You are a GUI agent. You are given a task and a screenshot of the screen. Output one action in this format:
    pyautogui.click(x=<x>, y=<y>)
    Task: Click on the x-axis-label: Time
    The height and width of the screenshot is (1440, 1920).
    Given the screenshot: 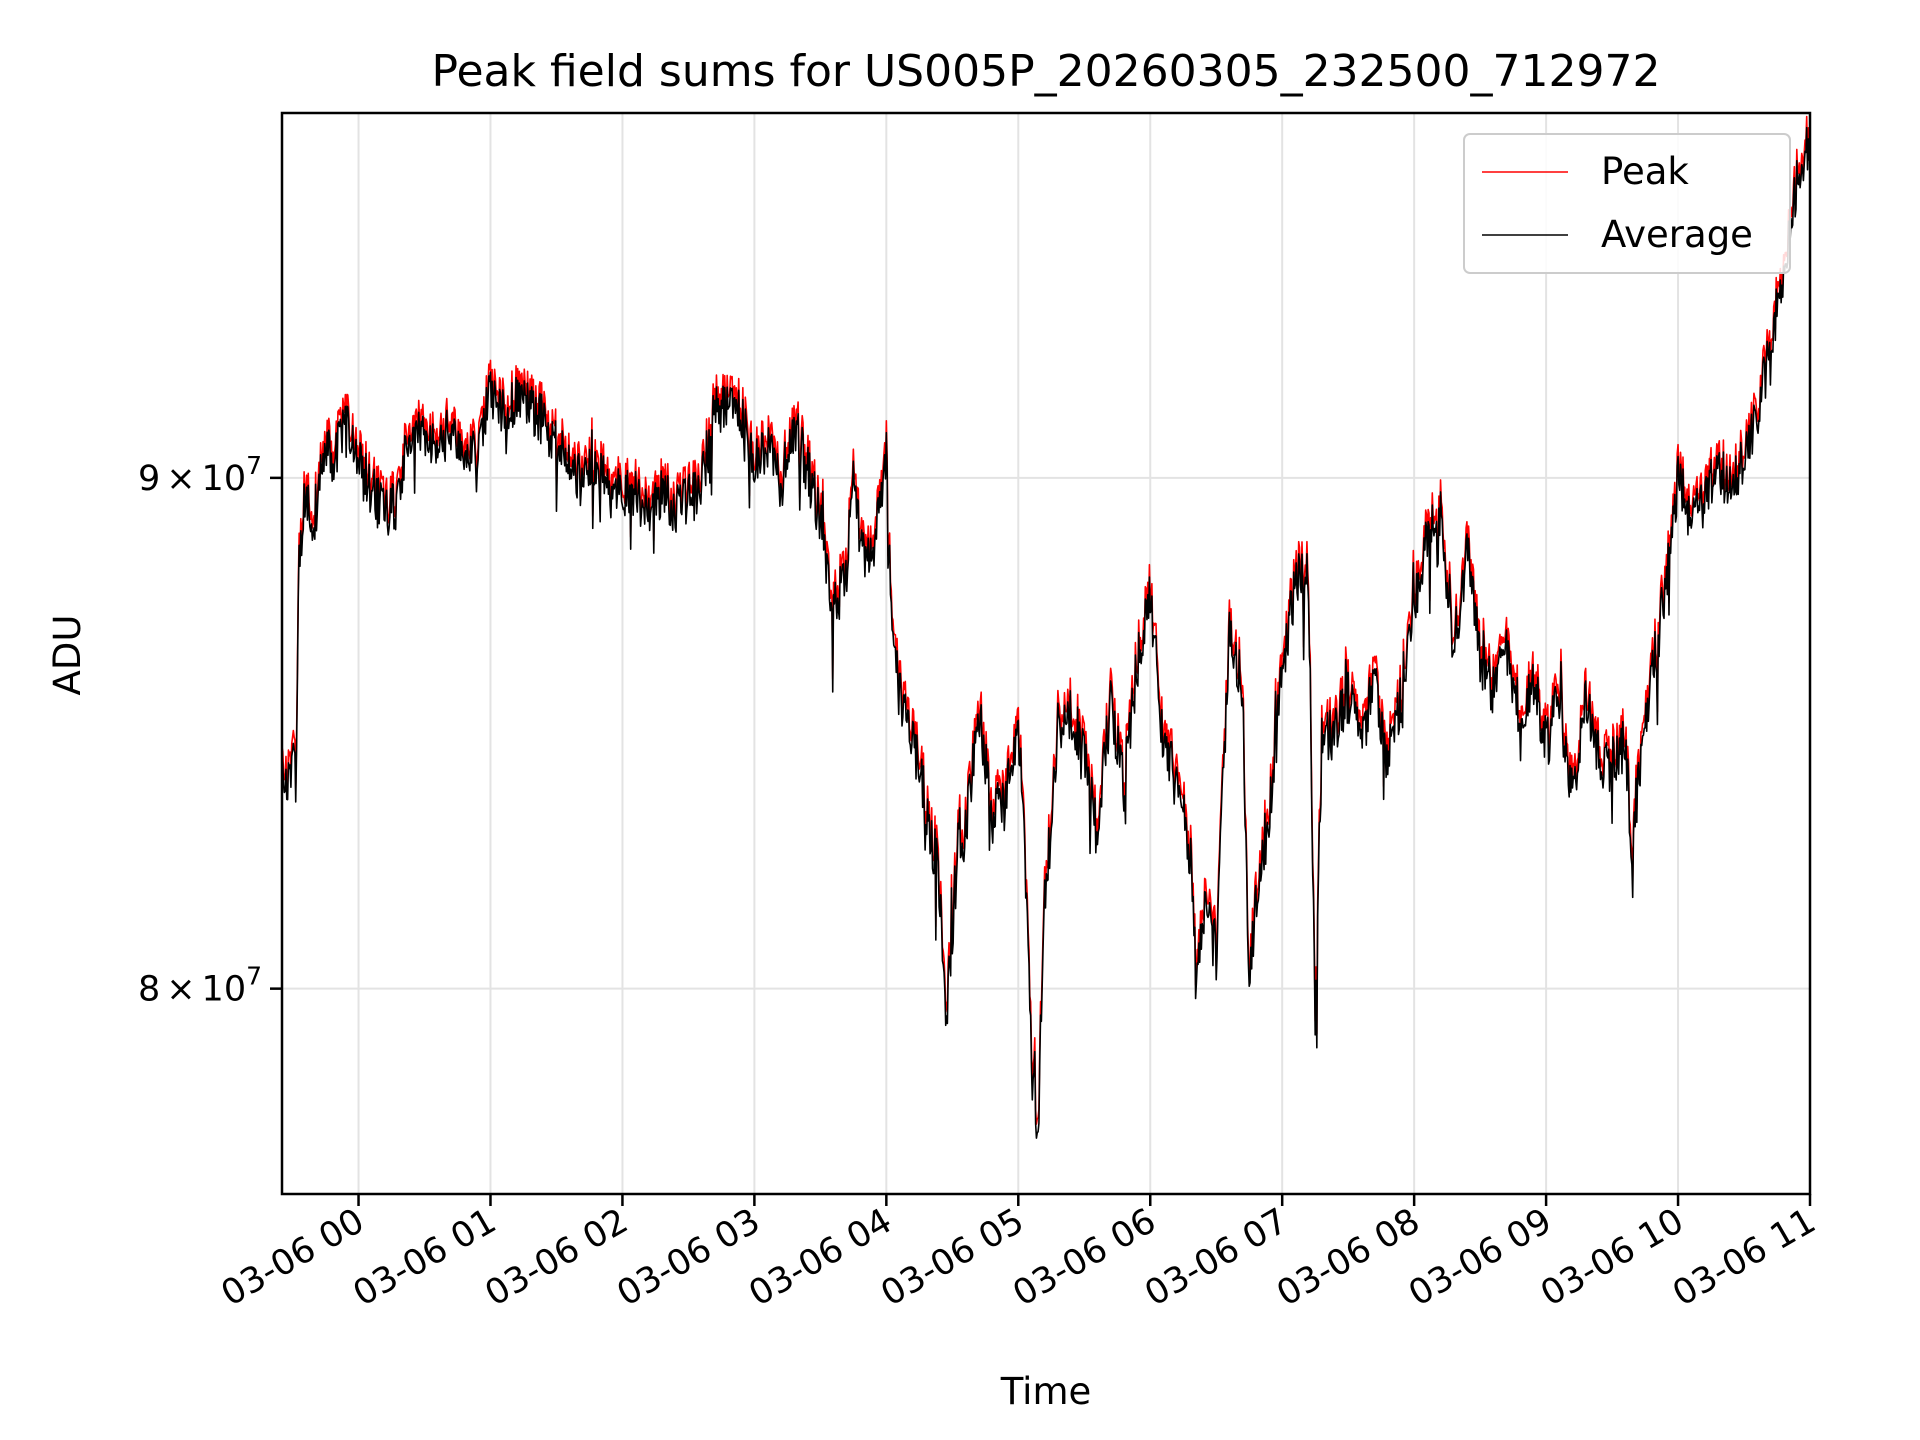 What is the action you would take?
    pyautogui.click(x=1046, y=1391)
    